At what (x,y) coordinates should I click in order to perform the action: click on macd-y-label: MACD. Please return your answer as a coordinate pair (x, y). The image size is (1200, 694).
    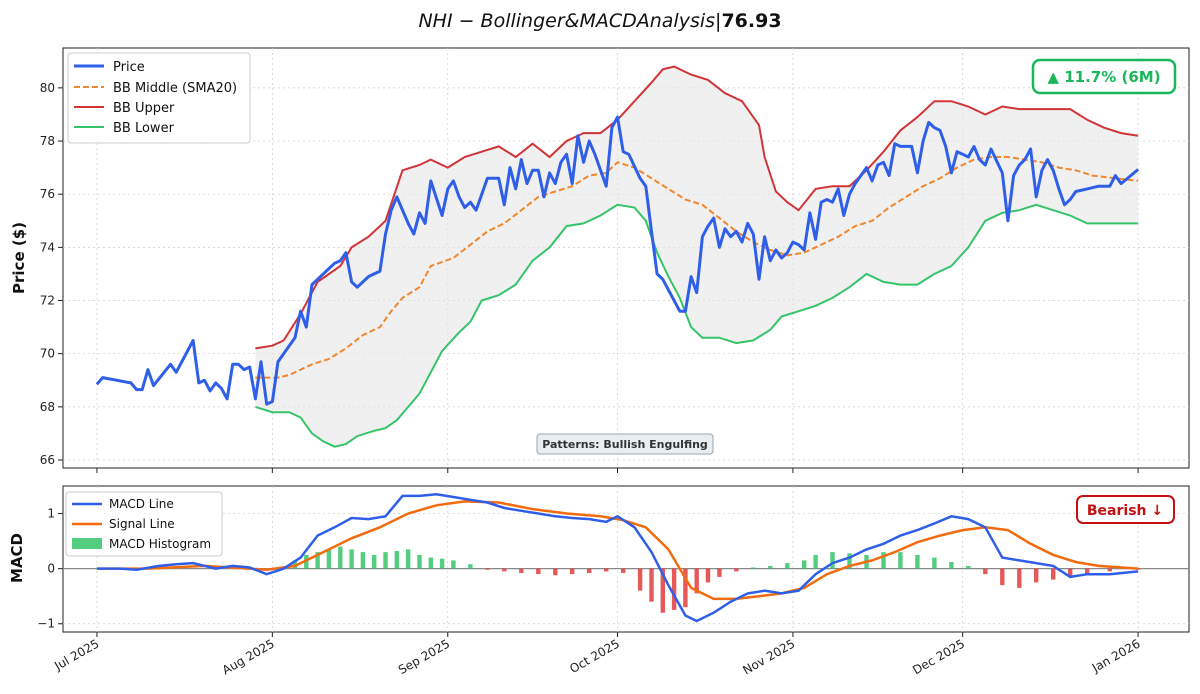
    Looking at the image, I should click on (17, 558).